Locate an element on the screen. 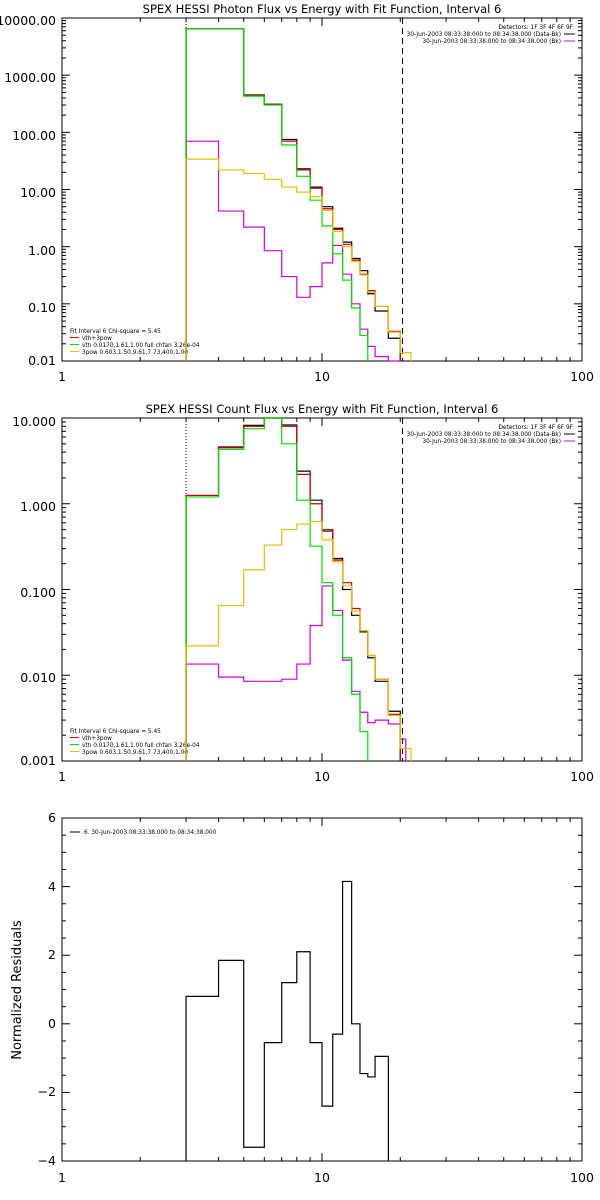 The height and width of the screenshot is (1200, 600). residuals-xtick-label: 1 is located at coordinates (62, 1177).